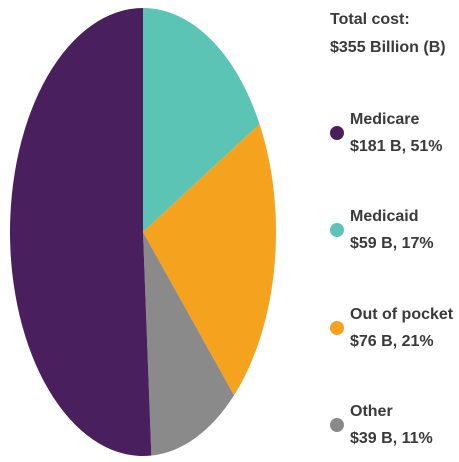 The height and width of the screenshot is (462, 459). What do you see at coordinates (402, 314) in the screenshot?
I see `legend-label: Out of pocket` at bounding box center [402, 314].